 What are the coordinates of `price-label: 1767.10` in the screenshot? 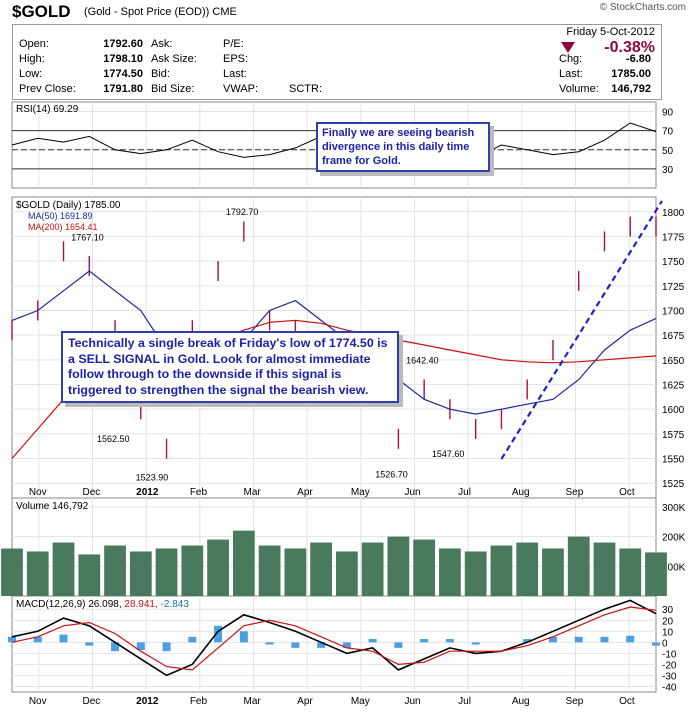 It's located at (87, 237).